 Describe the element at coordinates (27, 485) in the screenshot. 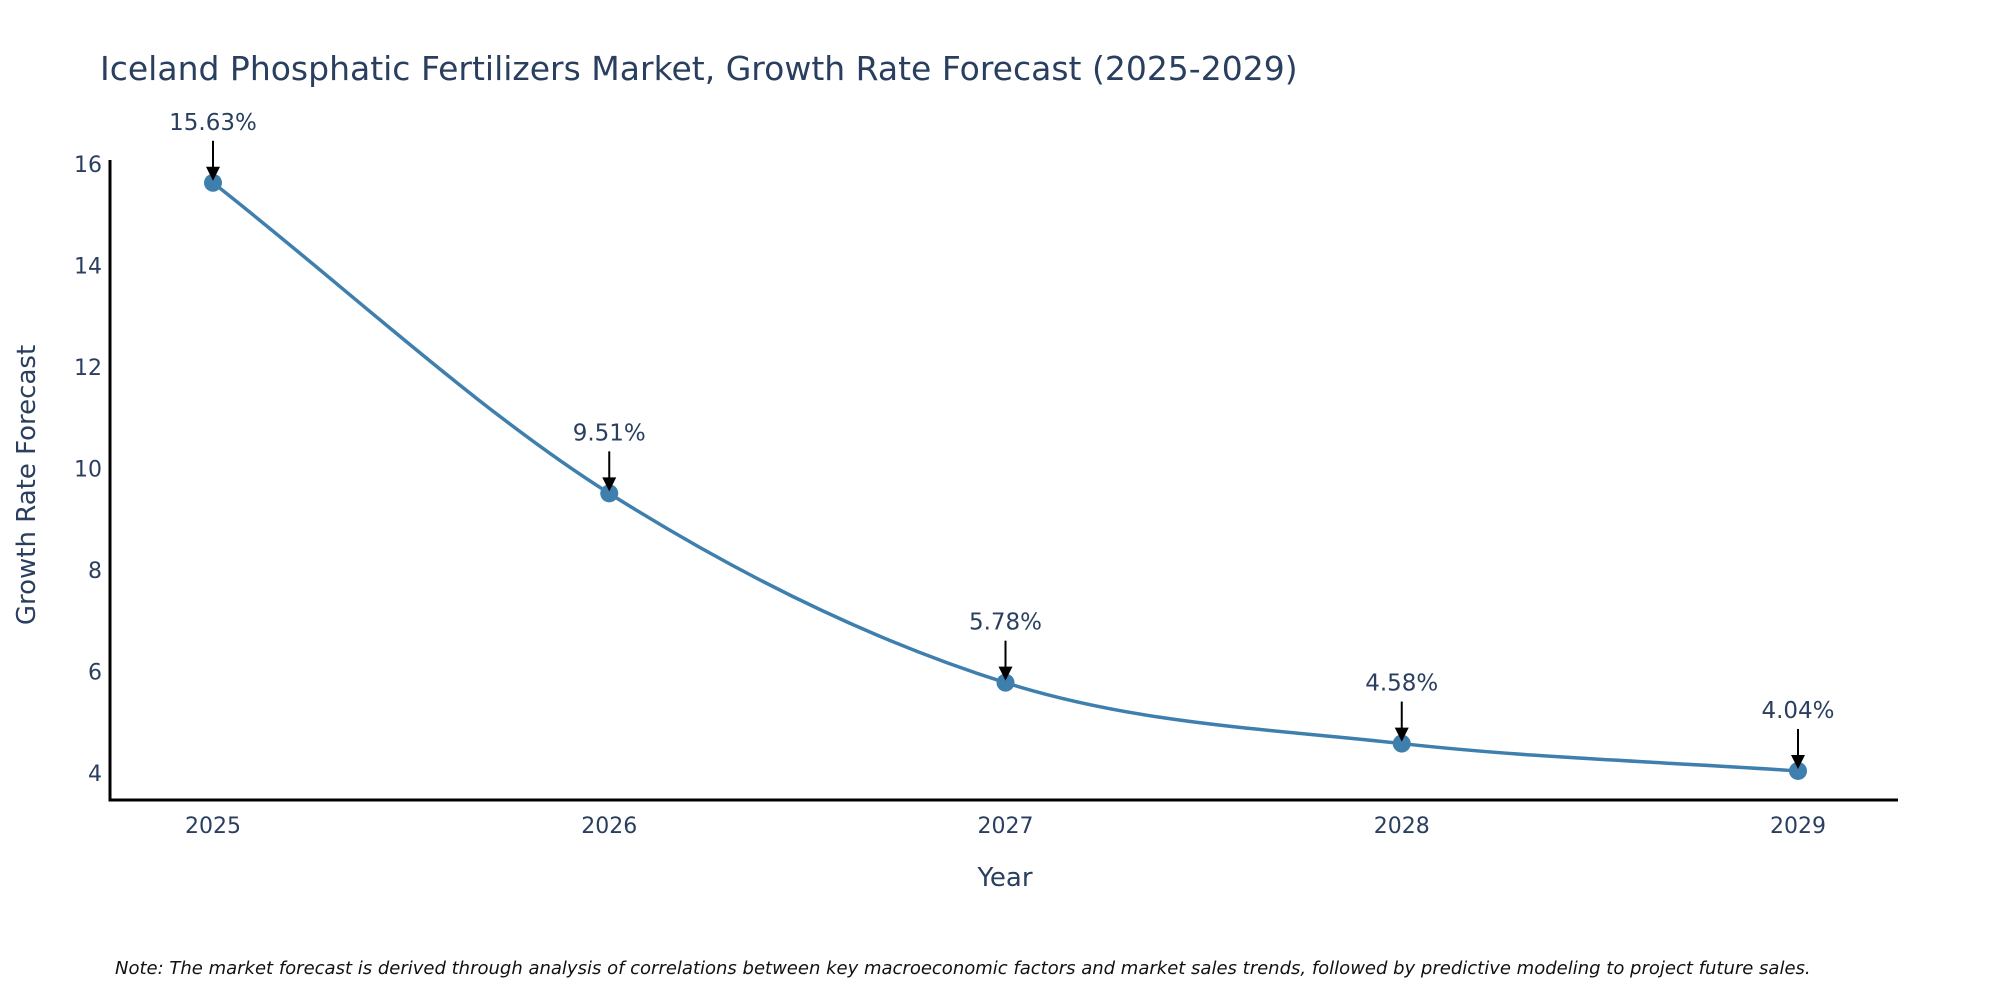

I see `y-axis-title: Growth Rate Forecast` at that location.